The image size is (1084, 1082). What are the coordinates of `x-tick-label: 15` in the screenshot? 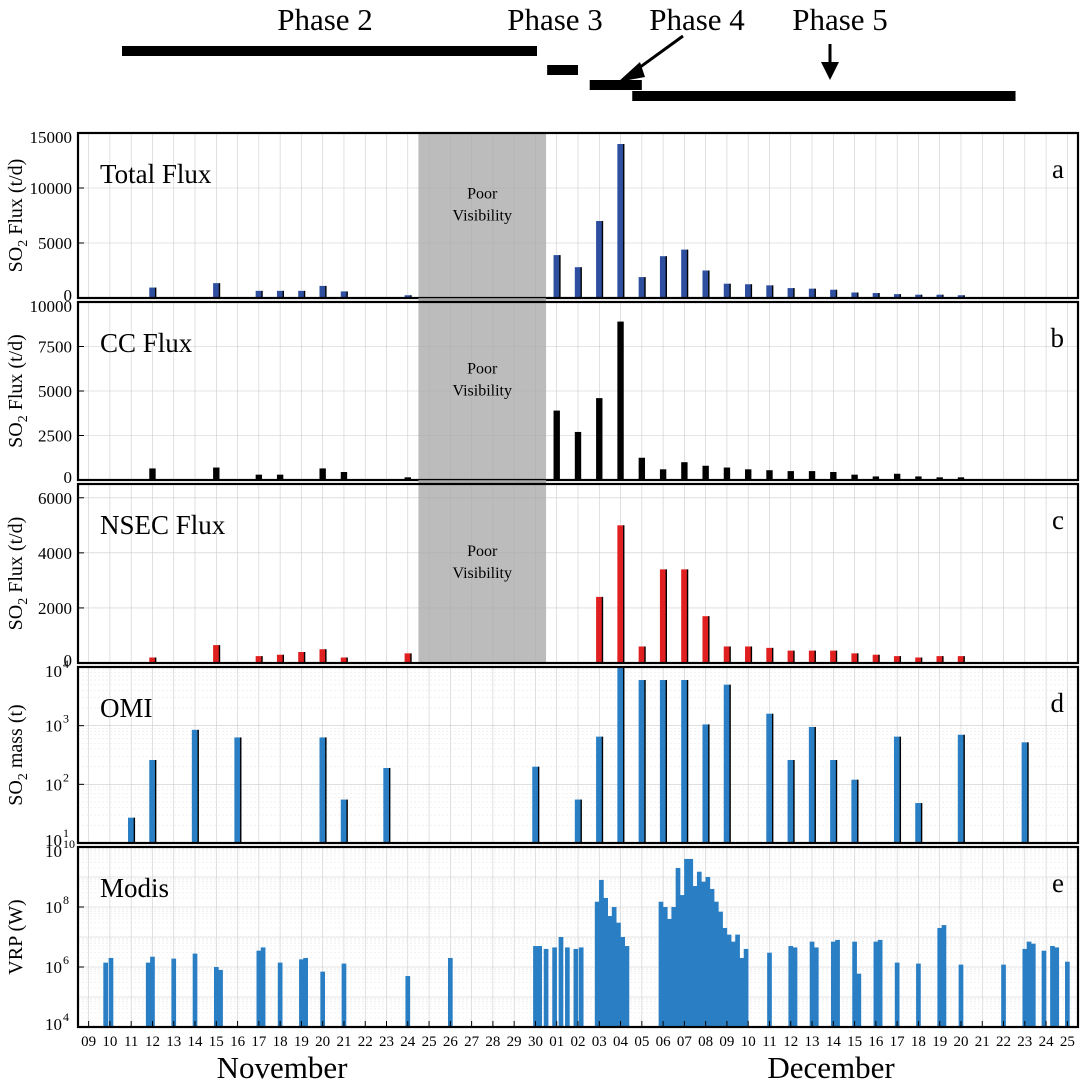 It's located at (854, 1042).